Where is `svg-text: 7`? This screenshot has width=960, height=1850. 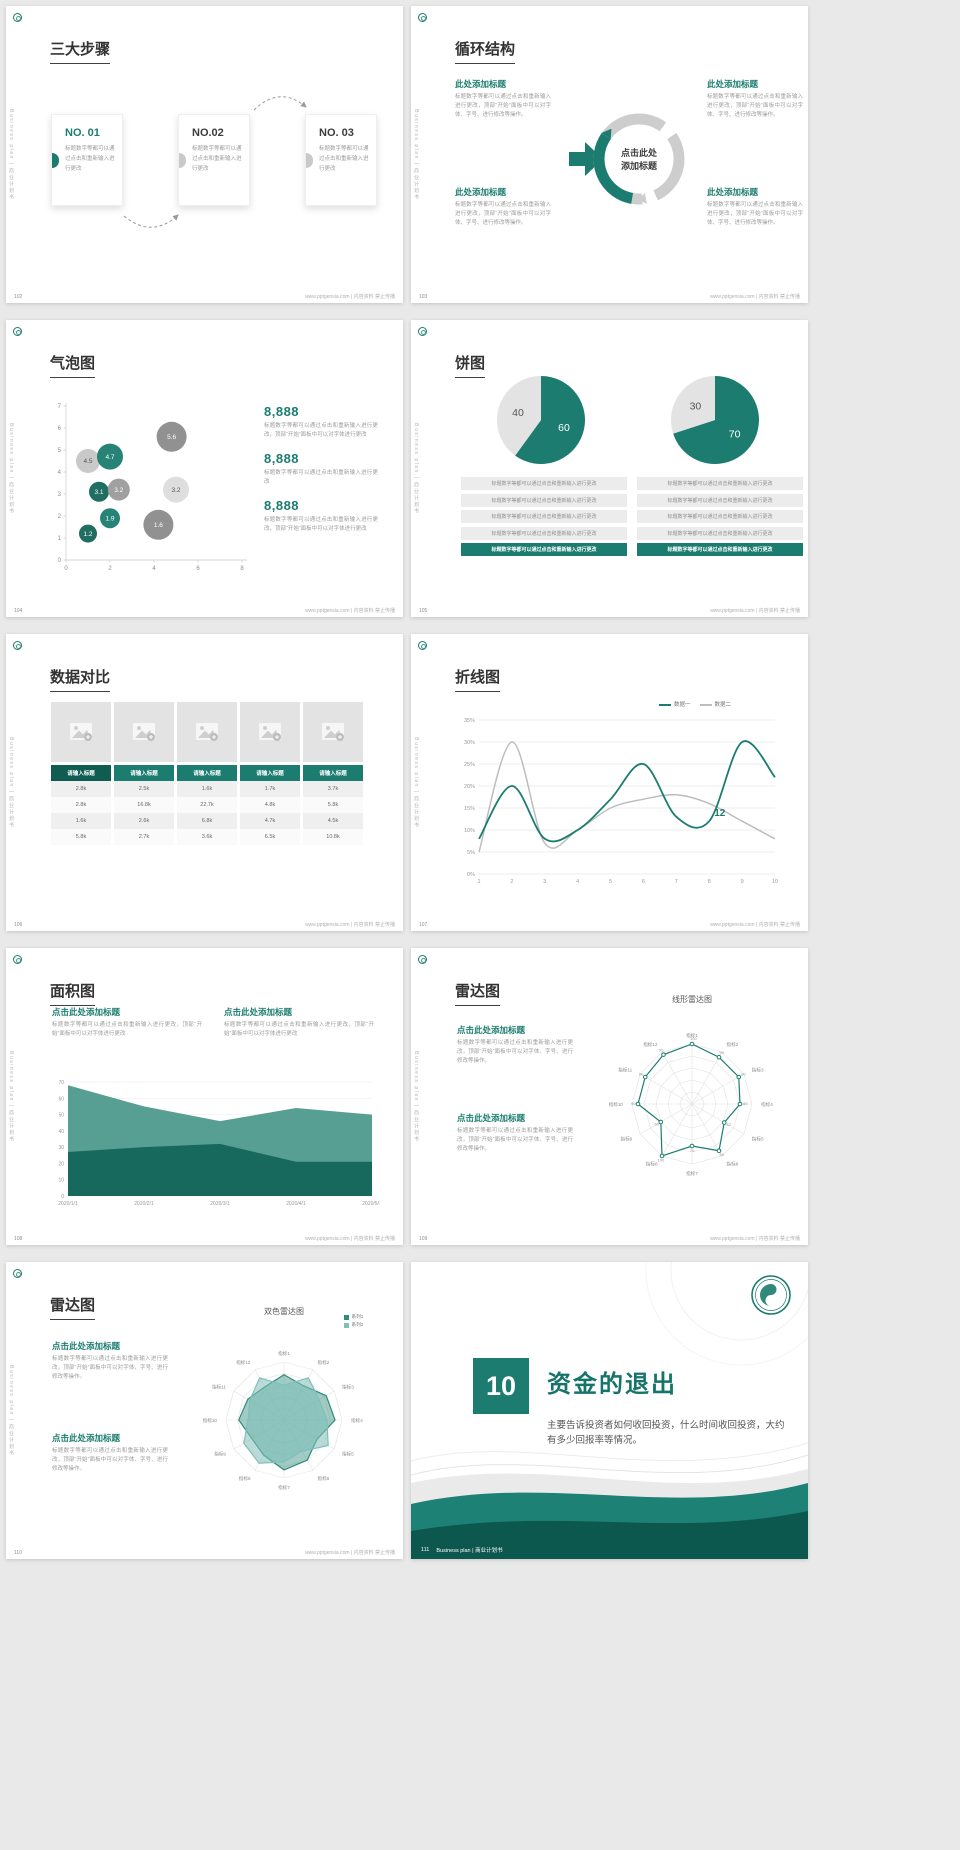 svg-text: 7 is located at coordinates (676, 882).